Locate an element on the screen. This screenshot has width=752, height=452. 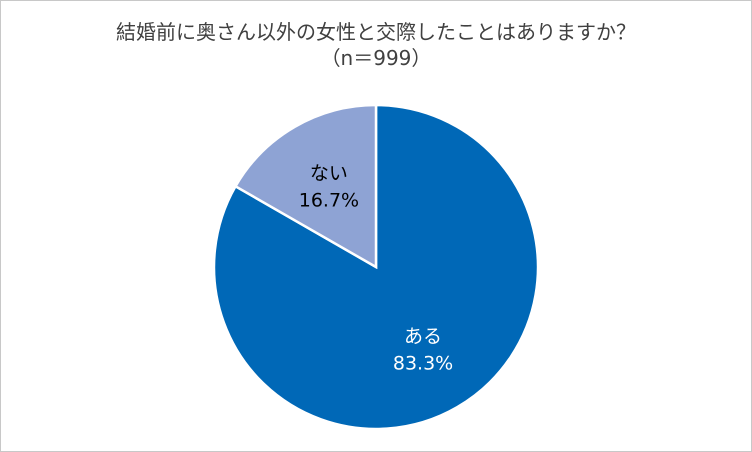
slice-label-1: ない is located at coordinates (329, 174).